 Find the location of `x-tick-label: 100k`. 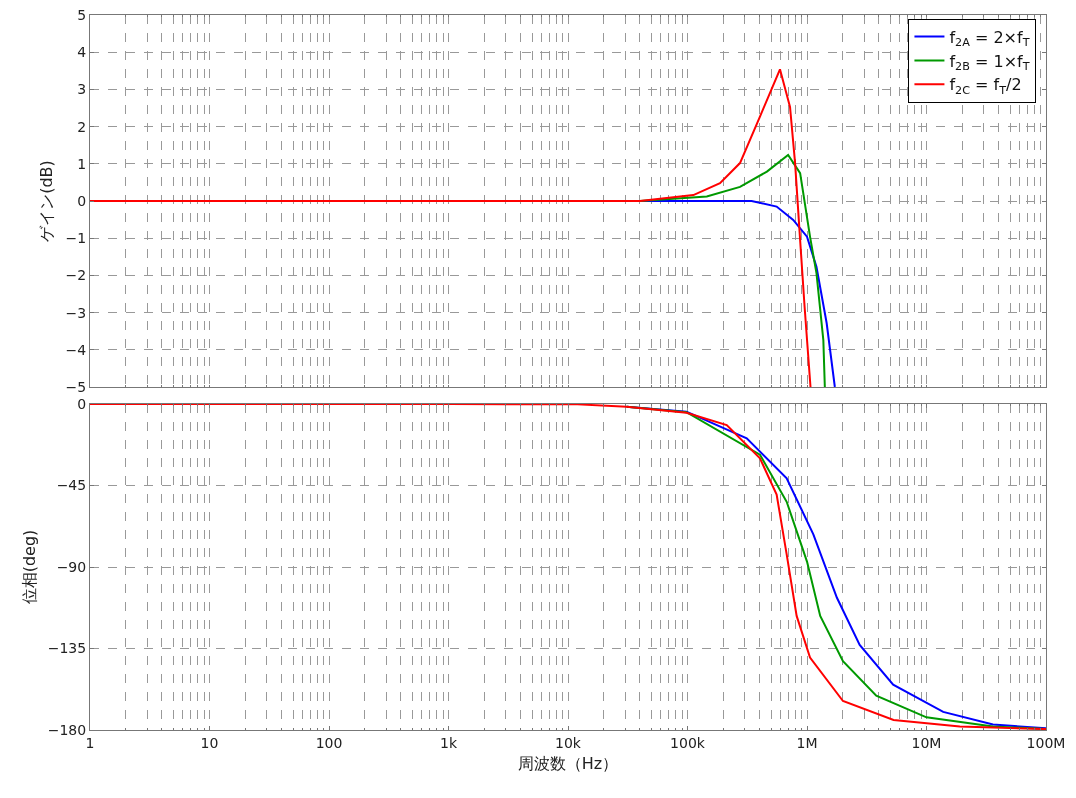

x-tick-label: 100k is located at coordinates (688, 742).